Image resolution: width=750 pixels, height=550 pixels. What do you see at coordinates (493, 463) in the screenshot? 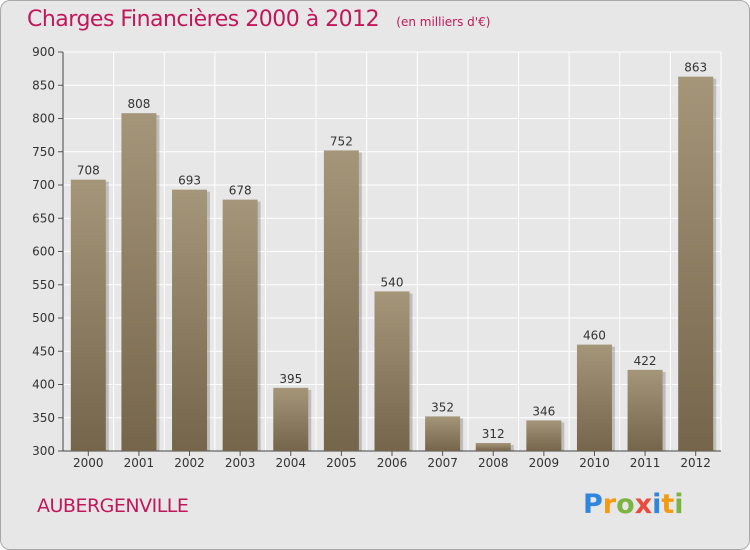
I see `x-tick-label: 2008` at bounding box center [493, 463].